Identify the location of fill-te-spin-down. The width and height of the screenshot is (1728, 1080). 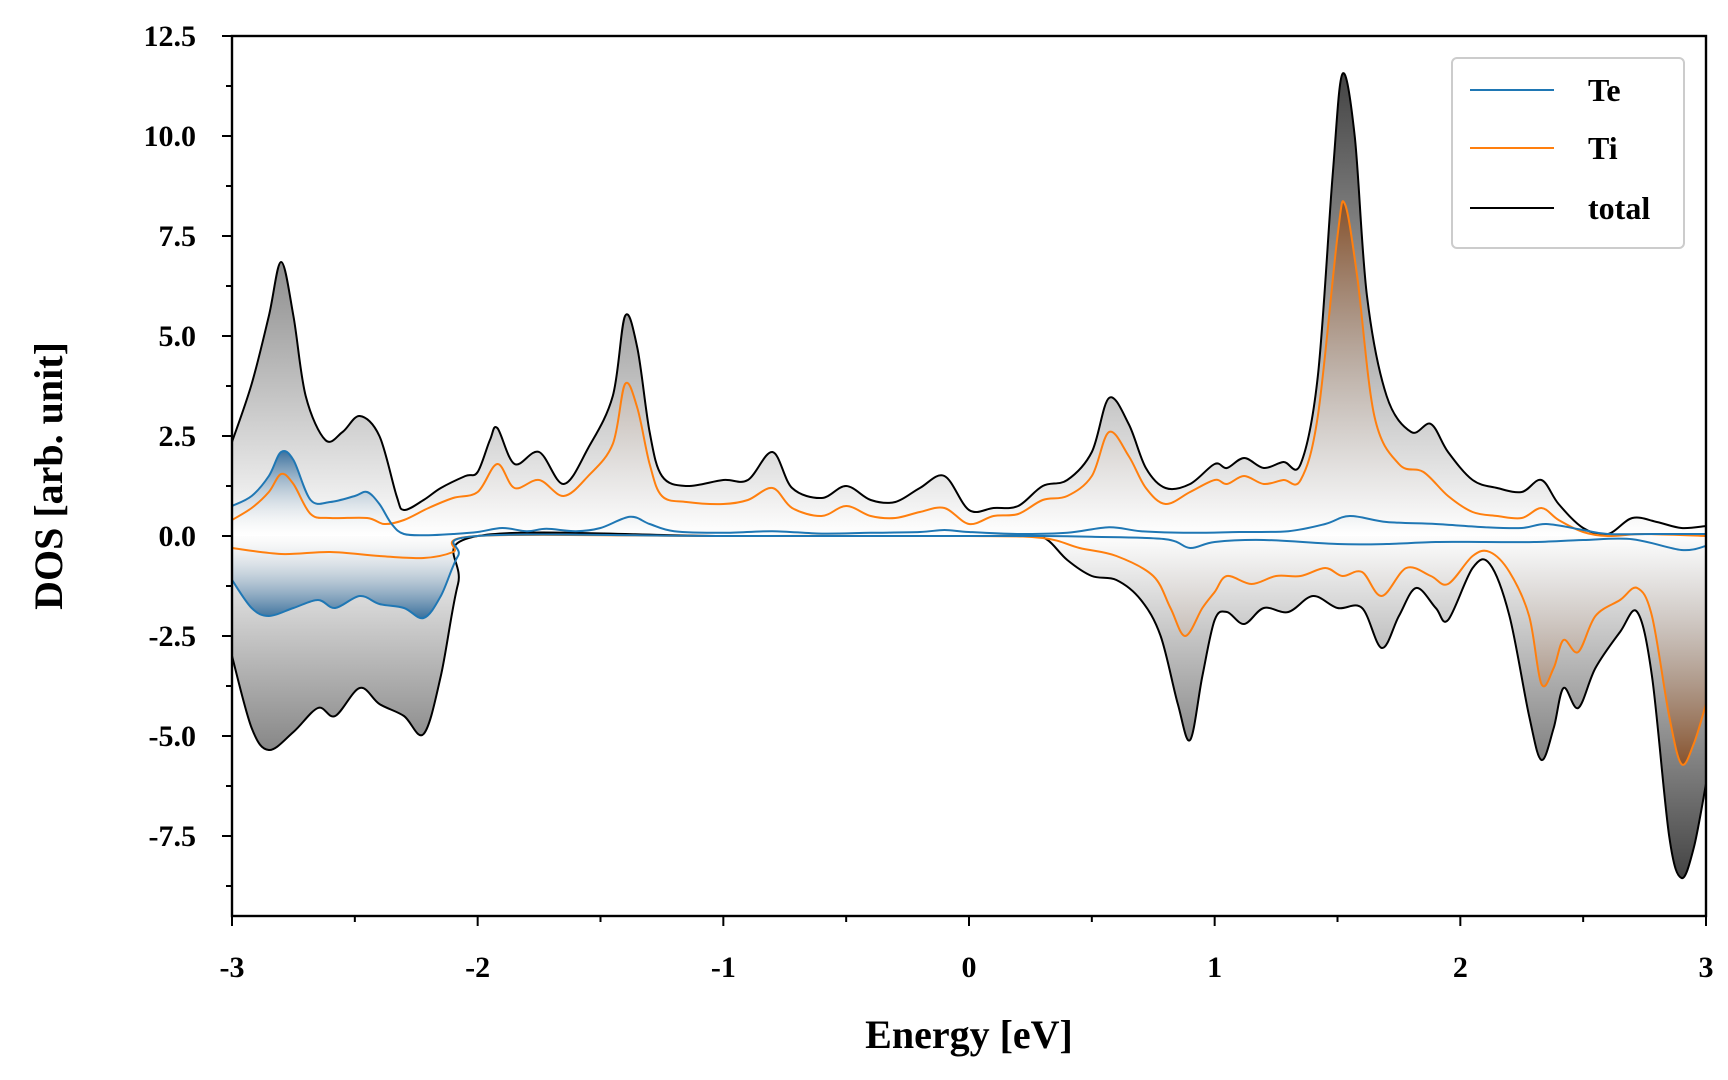
(969, 576).